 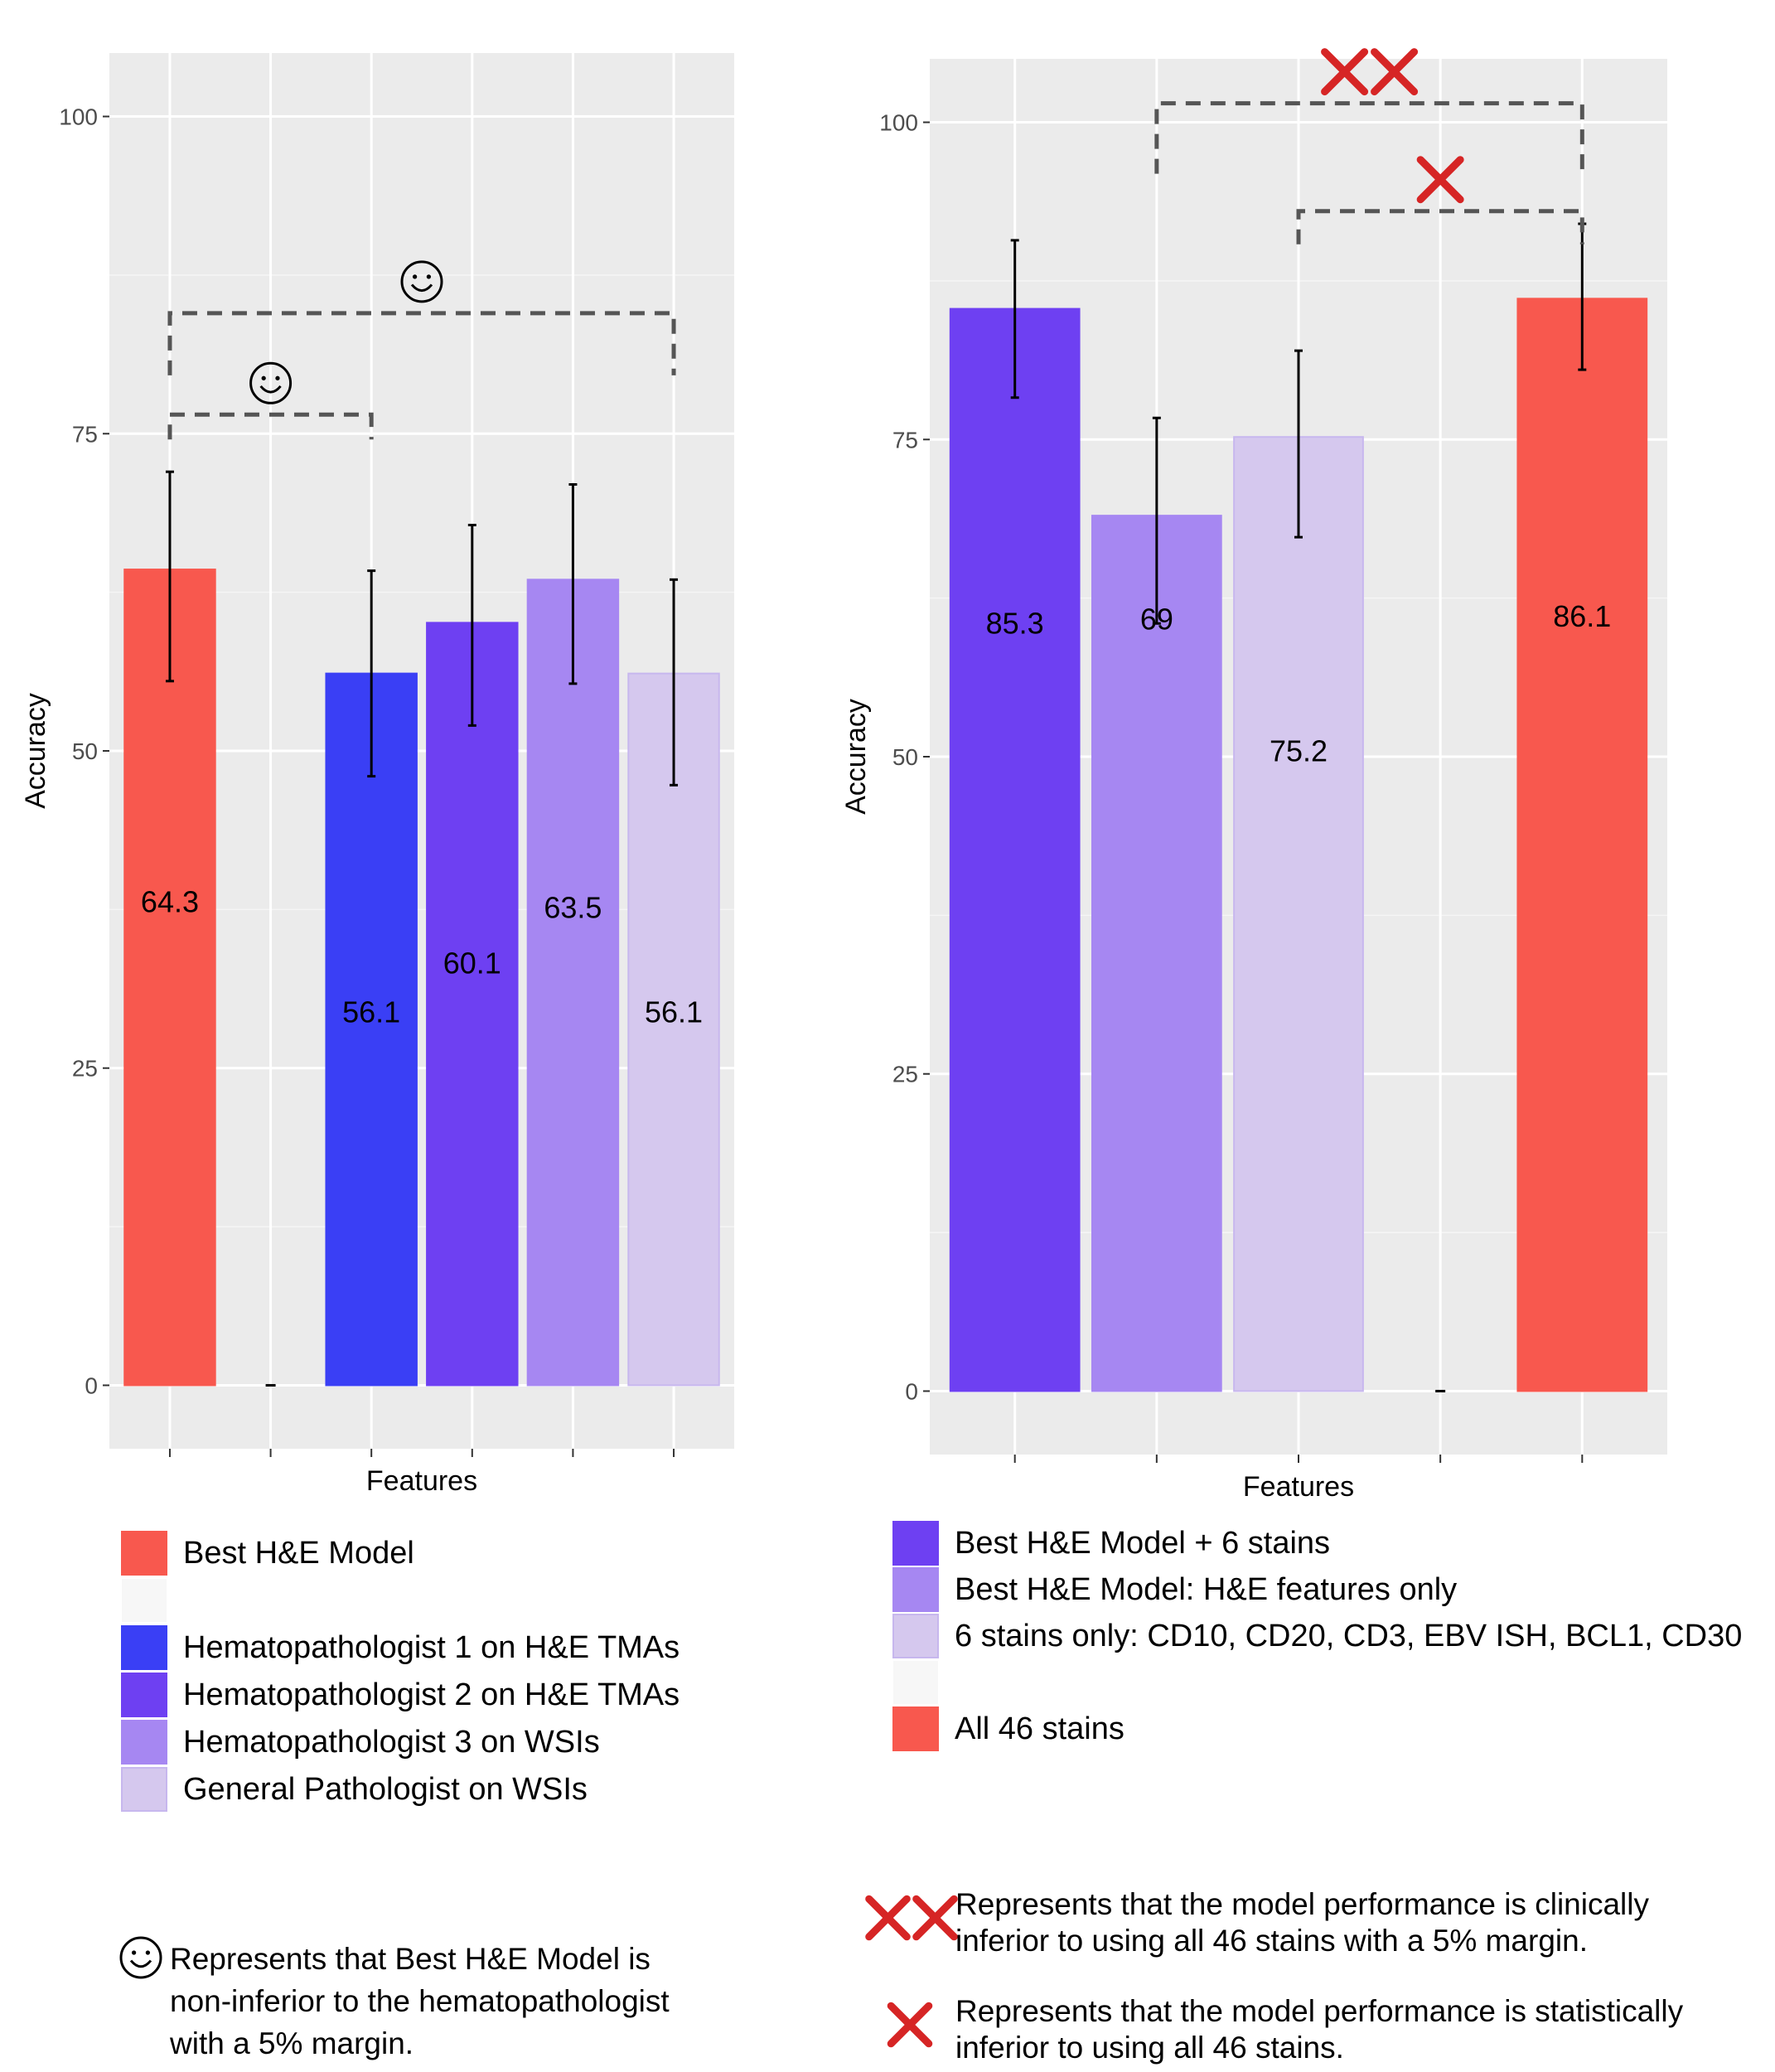 What do you see at coordinates (385, 1789) in the screenshot?
I see `legend-label: General Pathologist on WSIs` at bounding box center [385, 1789].